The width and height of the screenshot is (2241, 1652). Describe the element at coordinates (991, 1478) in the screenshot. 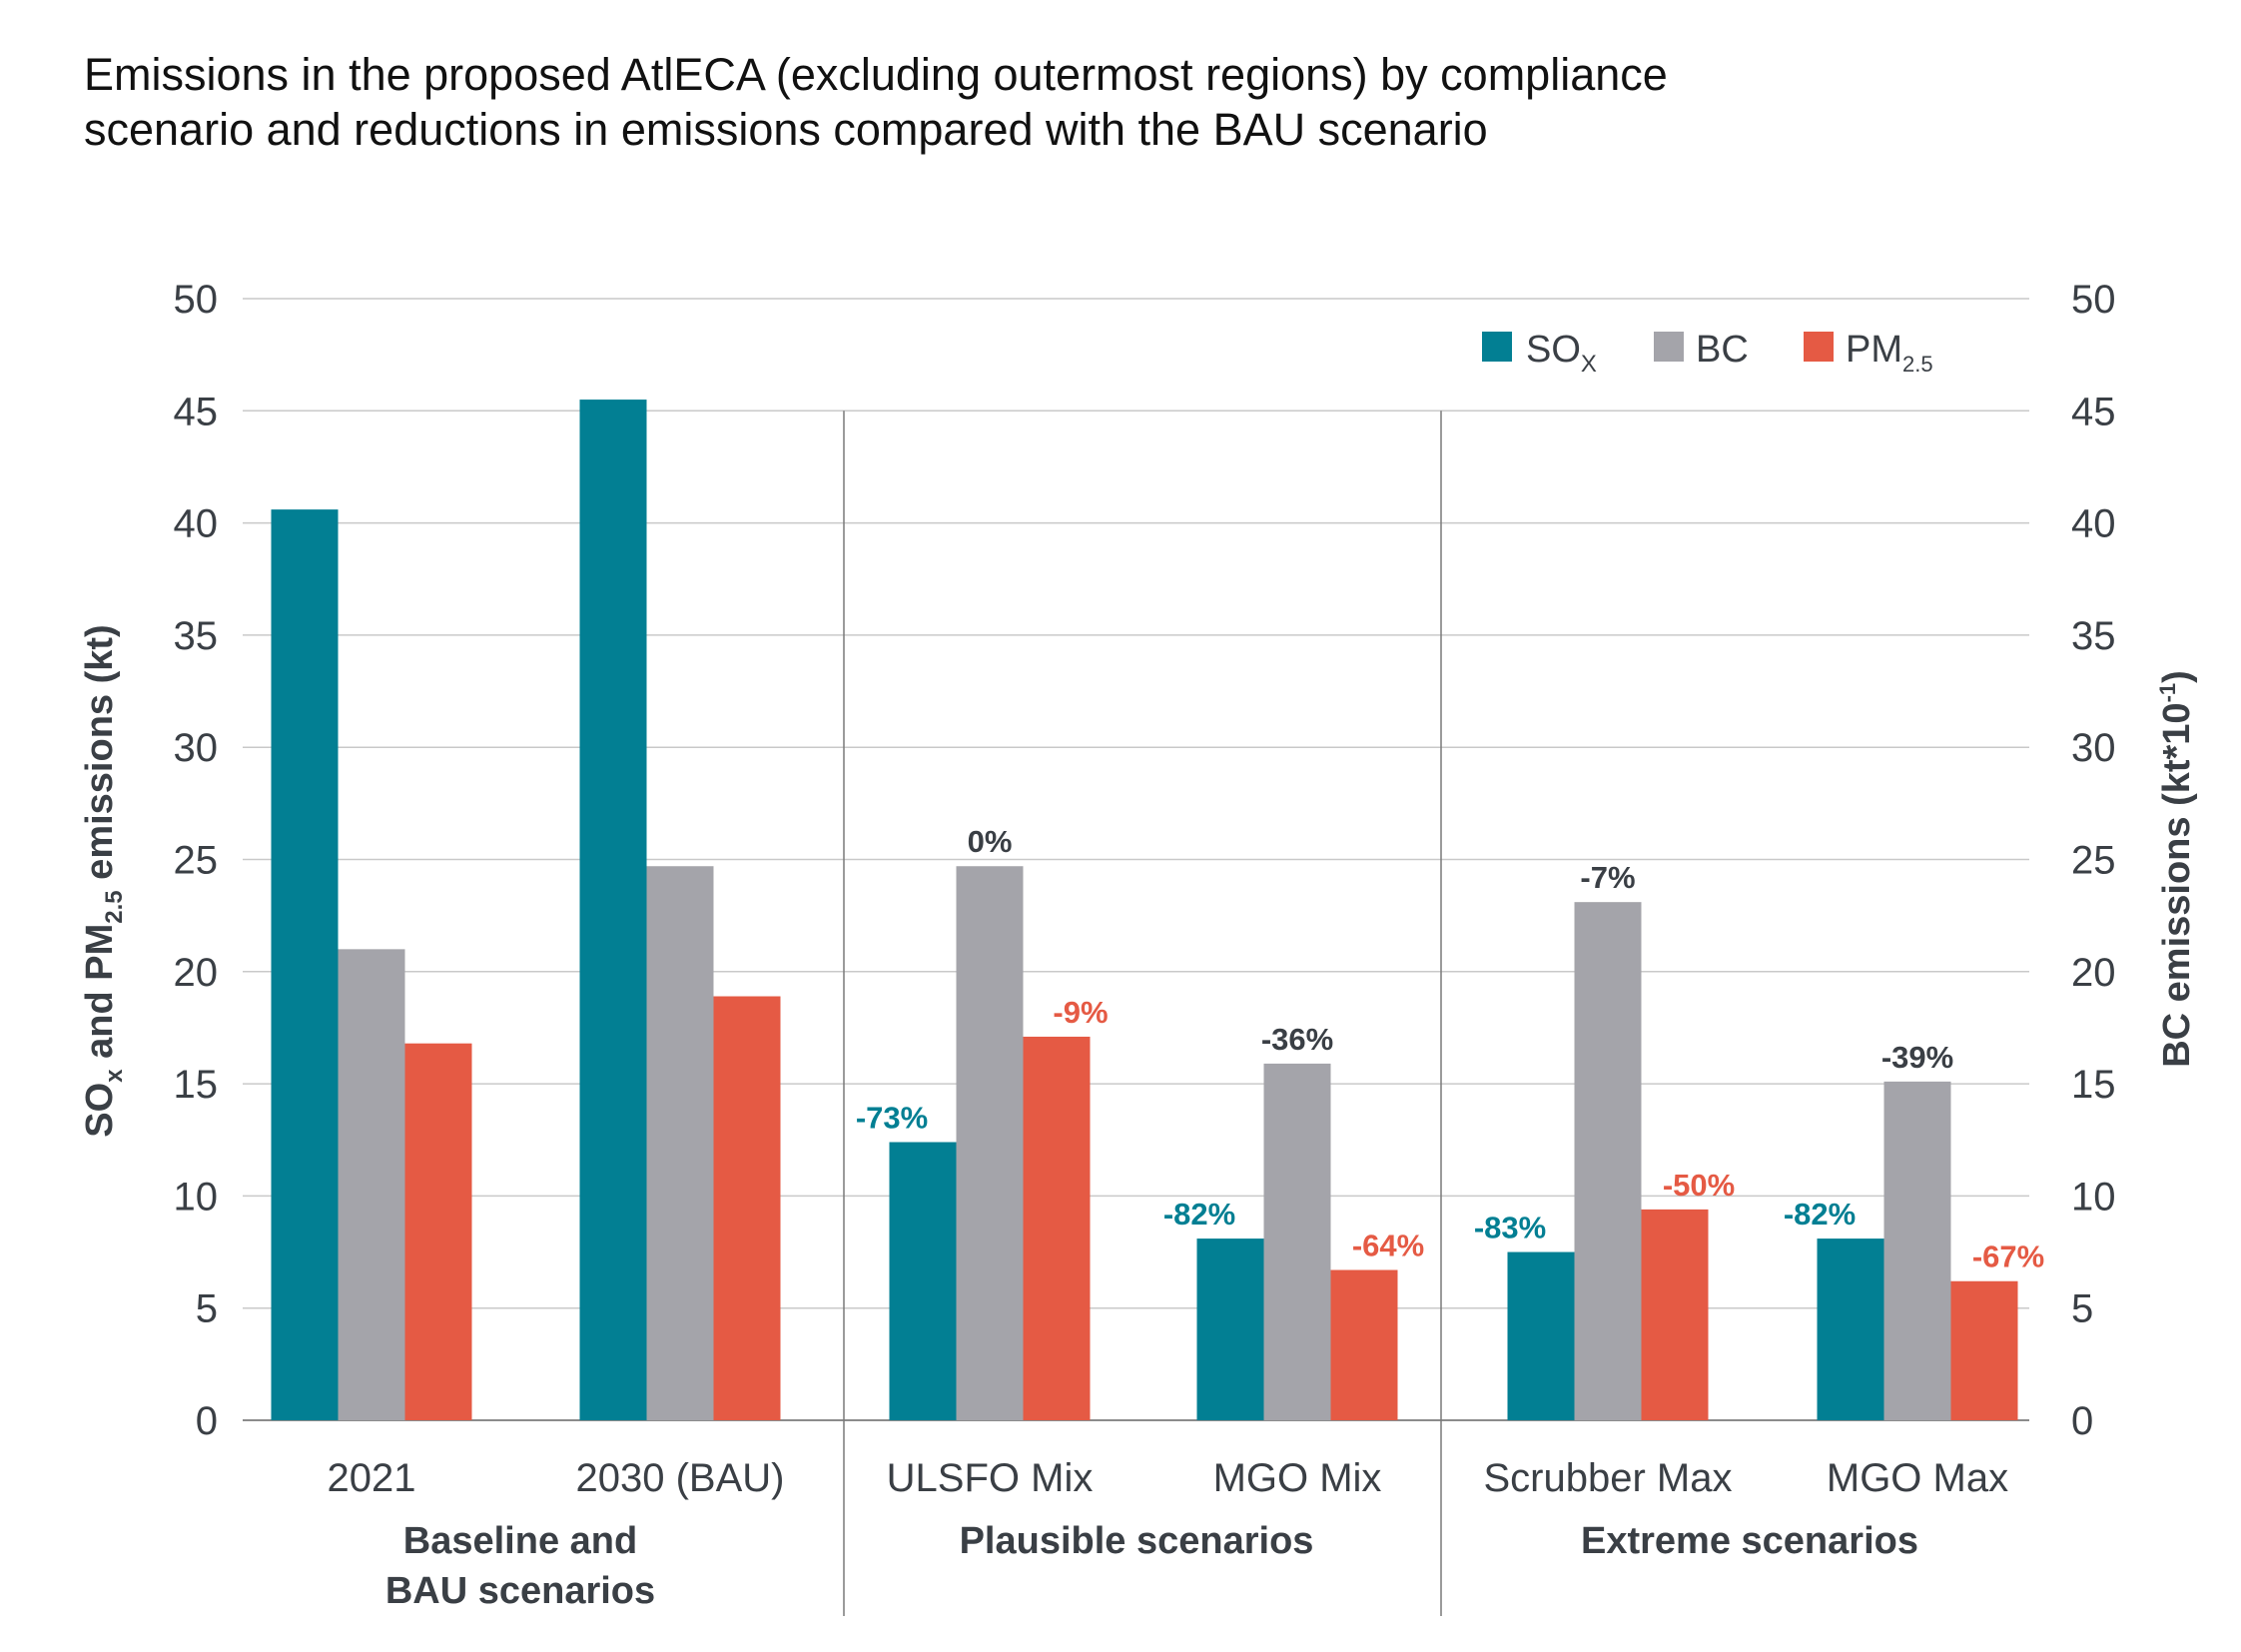

I see `category-label: ULSFO Mix` at that location.